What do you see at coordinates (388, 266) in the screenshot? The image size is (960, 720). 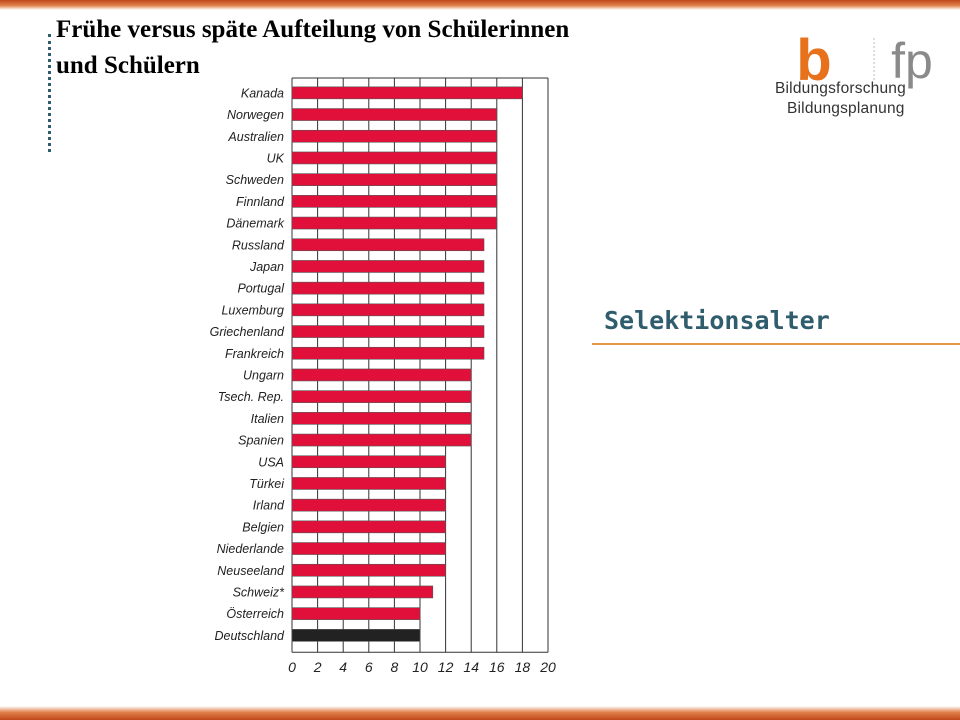 I see `bar-japan` at bounding box center [388, 266].